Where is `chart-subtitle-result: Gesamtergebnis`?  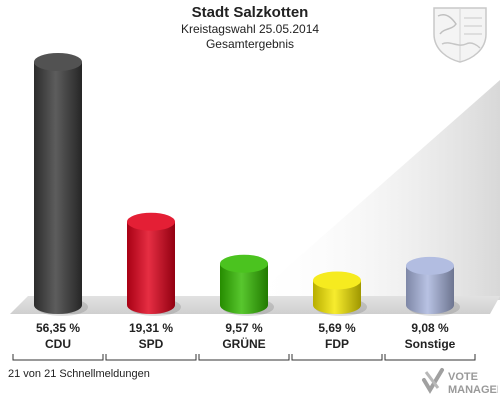
chart-subtitle-result: Gesamtergebnis is located at coordinates (250, 44).